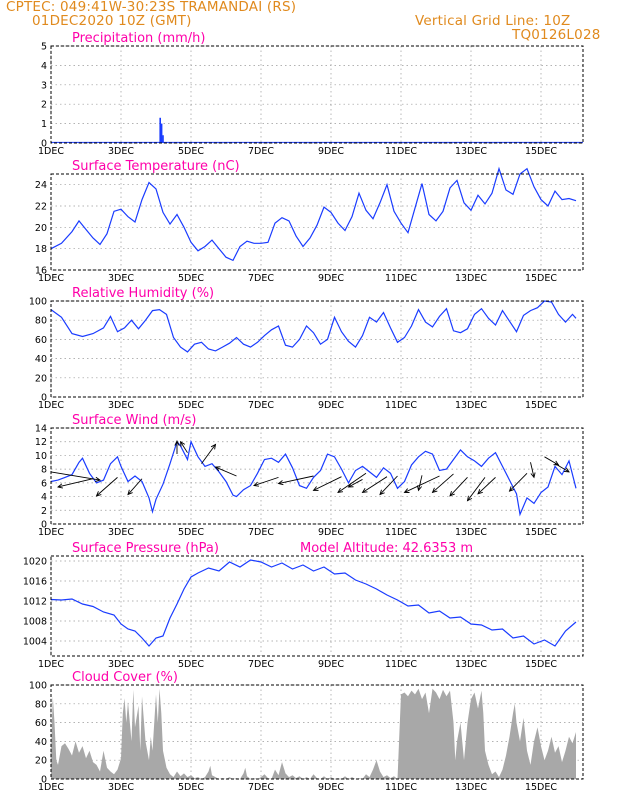 The image size is (618, 800). I want to click on y-tick-label: 4, so click(44, 66).